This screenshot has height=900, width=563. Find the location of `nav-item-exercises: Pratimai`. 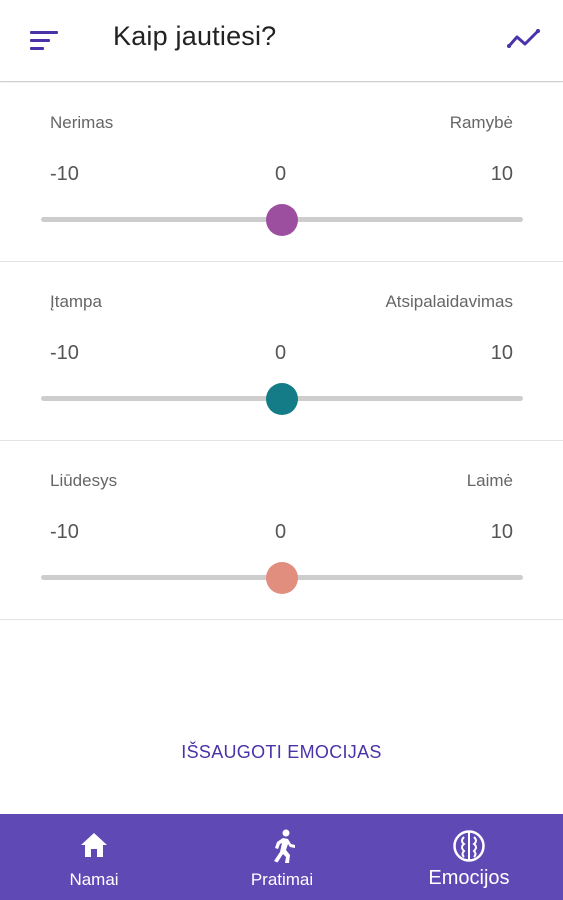

nav-item-exercises: Pratimai is located at coordinates (282, 857).